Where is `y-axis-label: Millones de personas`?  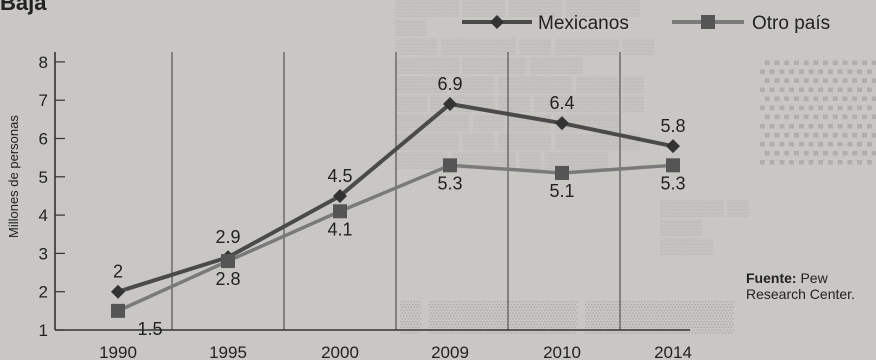 y-axis-label: Millones de personas is located at coordinates (13, 176).